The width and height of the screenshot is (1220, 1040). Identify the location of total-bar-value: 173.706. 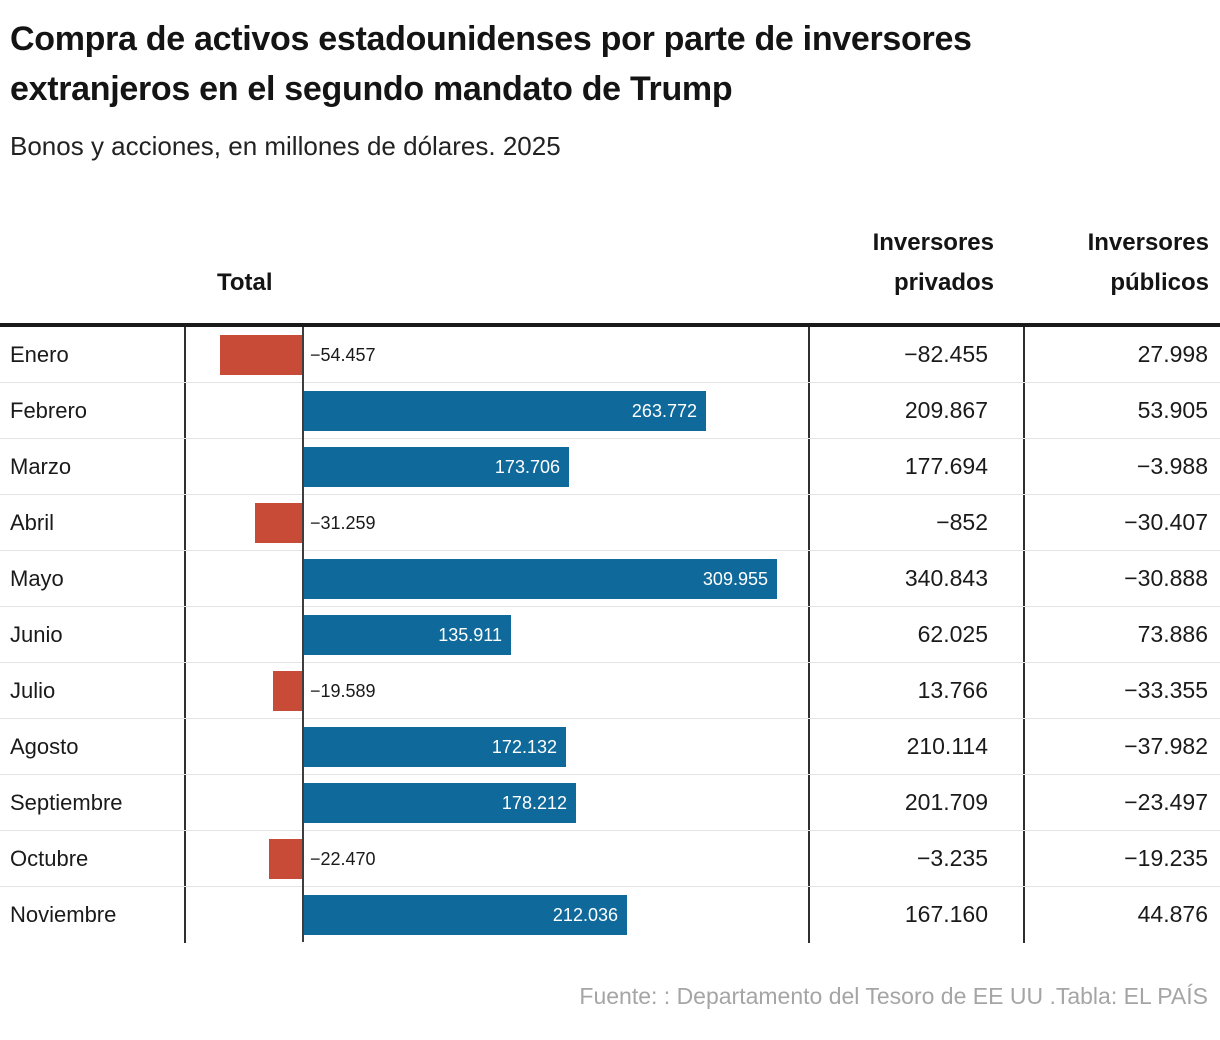
(527, 467).